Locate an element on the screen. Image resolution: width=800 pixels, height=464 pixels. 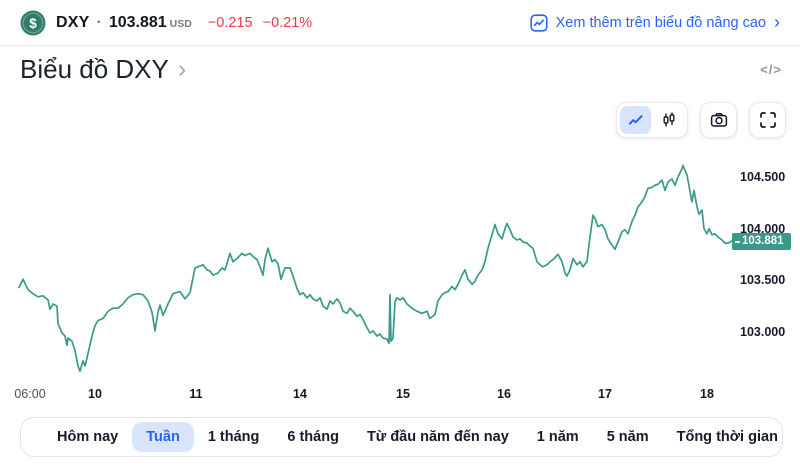
chart-toolbar is located at coordinates (701, 120).